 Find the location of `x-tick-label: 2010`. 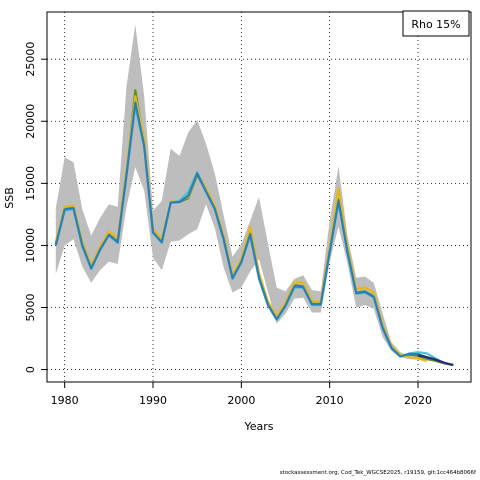

x-tick-label: 2010 is located at coordinates (330, 400).